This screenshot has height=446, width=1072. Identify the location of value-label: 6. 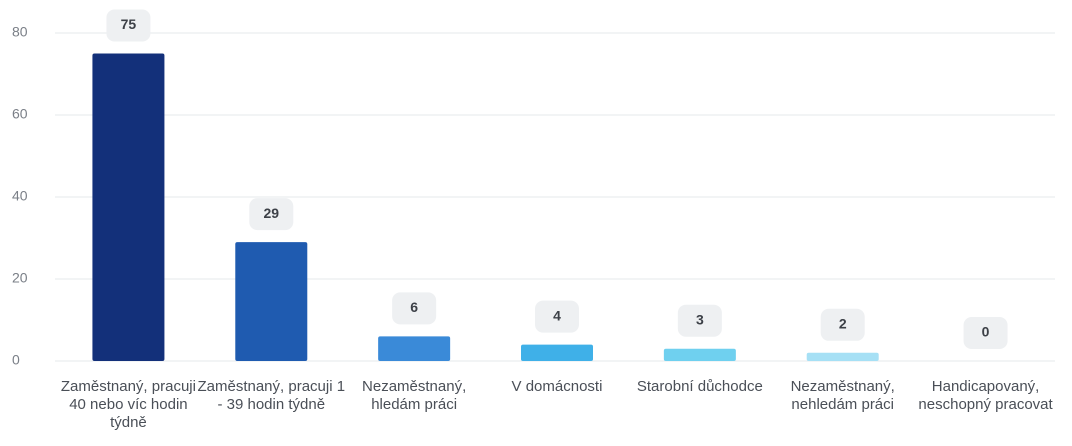
(414, 307).